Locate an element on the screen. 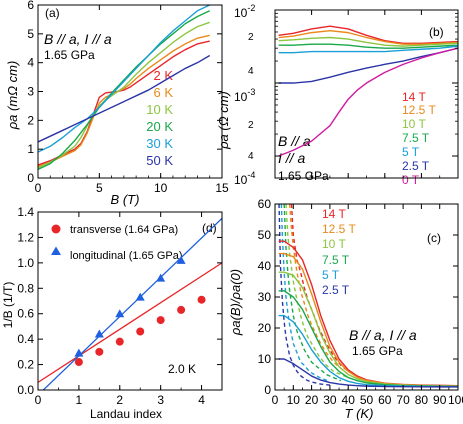 The image size is (463, 424). panel-a-legend-10k: 10 K is located at coordinates (159, 109).